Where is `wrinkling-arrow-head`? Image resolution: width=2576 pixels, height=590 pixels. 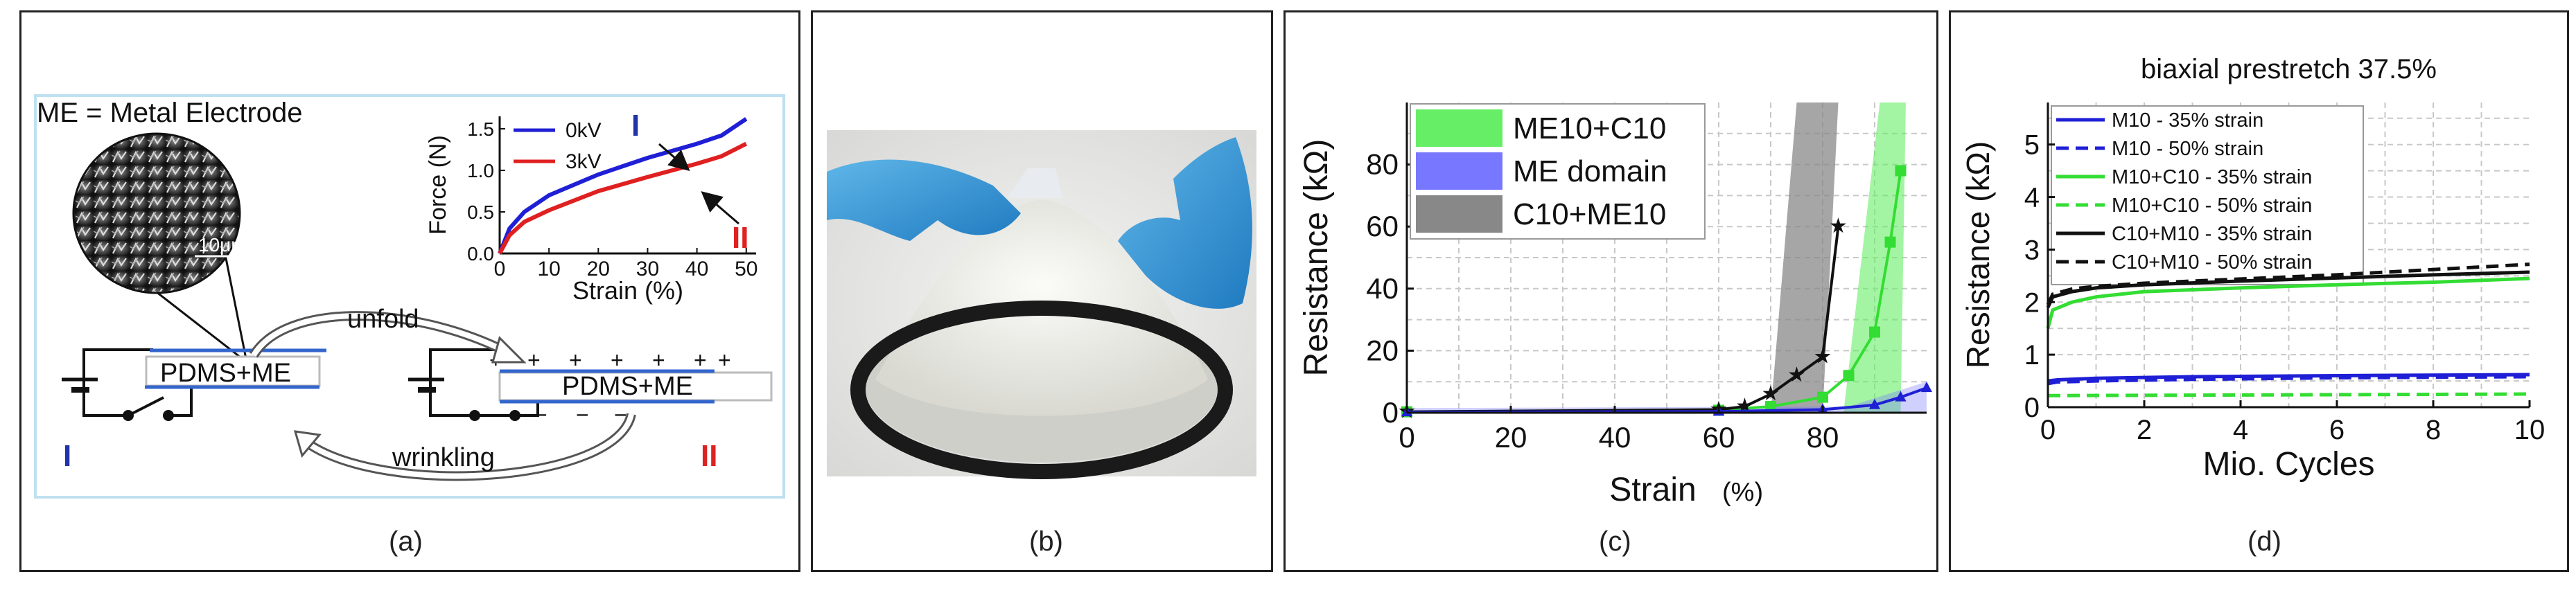
wrinkling-arrow-head is located at coordinates (307, 444).